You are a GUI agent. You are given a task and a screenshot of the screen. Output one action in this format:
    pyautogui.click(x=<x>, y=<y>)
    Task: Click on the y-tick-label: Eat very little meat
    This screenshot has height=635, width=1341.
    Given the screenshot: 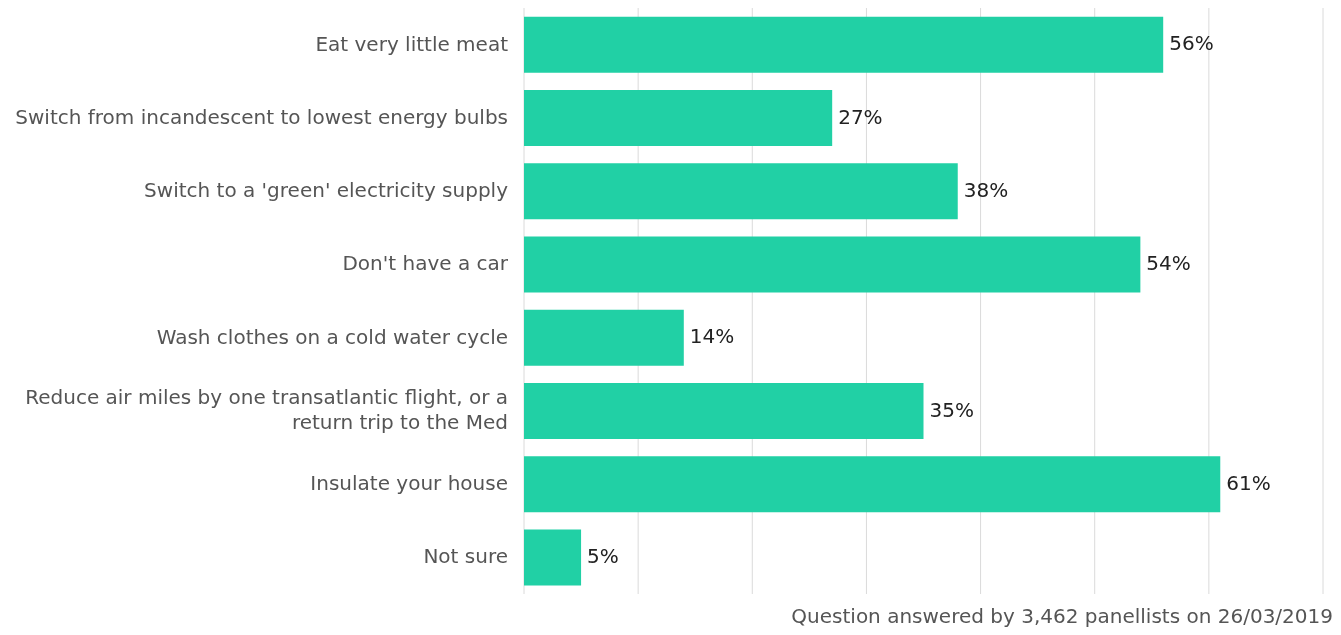 What is the action you would take?
    pyautogui.click(x=412, y=43)
    